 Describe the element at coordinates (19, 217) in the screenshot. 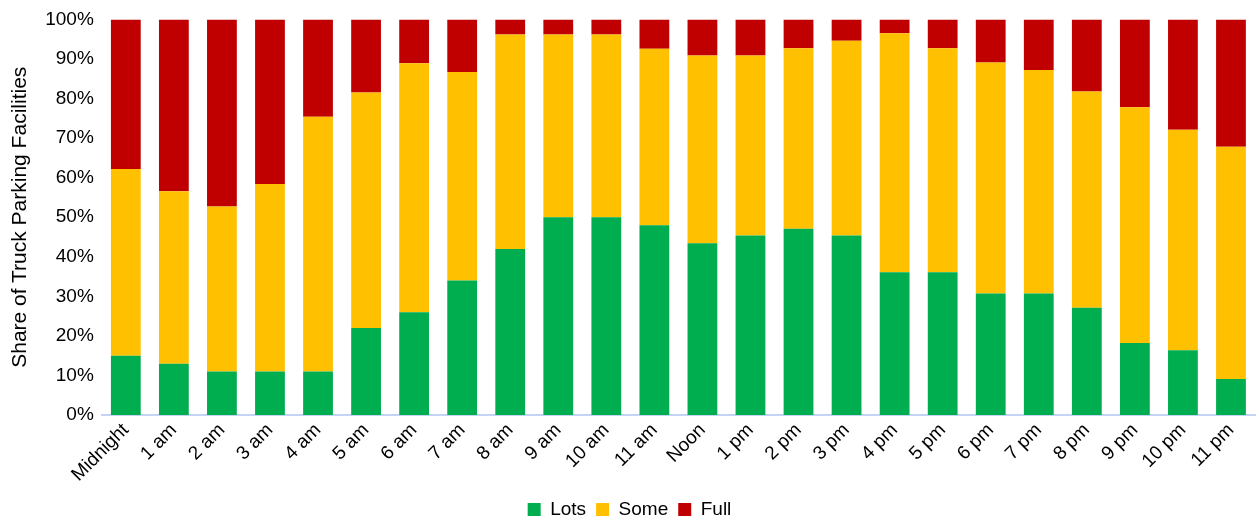

I see `y-axis-title: Share of Truck Parking Facilities` at that location.